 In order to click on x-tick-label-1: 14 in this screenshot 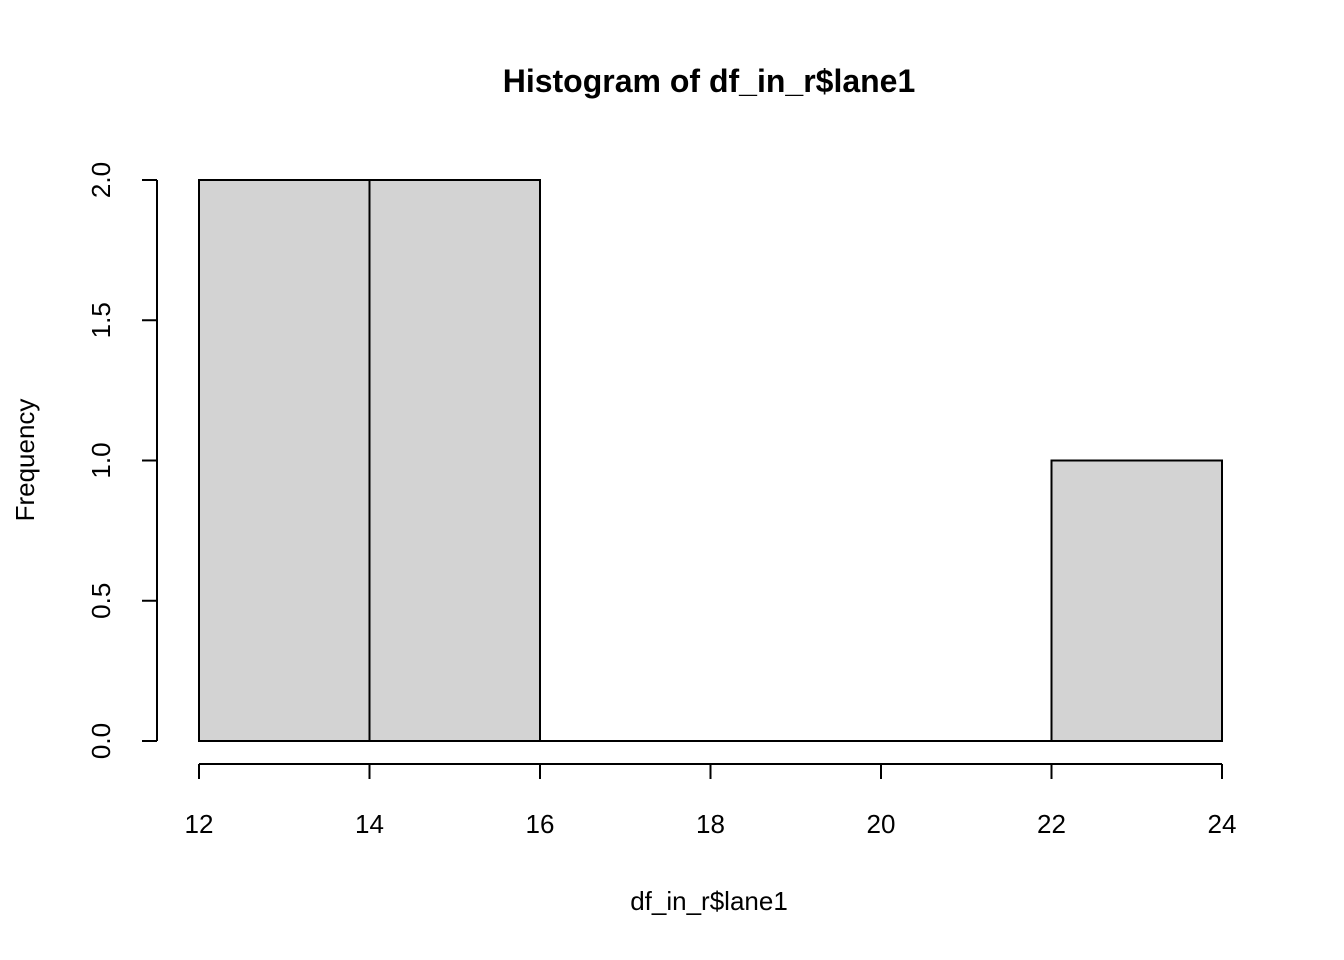, I will do `click(369, 824)`.